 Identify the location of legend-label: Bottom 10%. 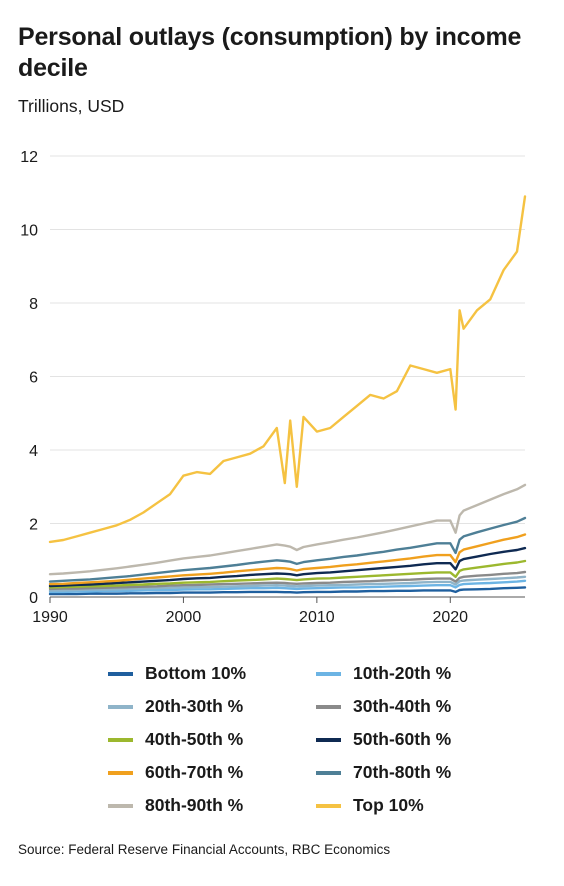
(196, 673).